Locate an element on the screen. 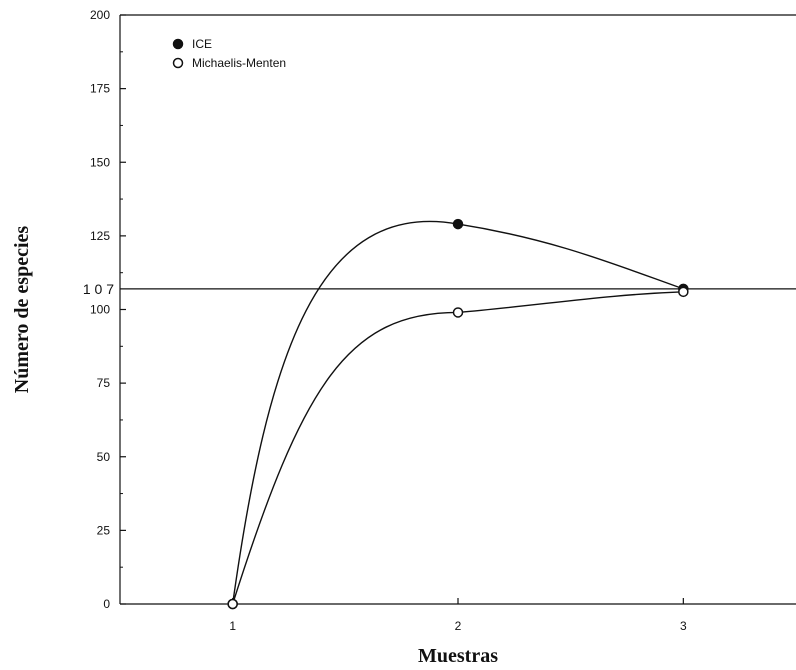 This screenshot has width=796, height=670. x-ticks: 1 2 3 is located at coordinates (458, 615).